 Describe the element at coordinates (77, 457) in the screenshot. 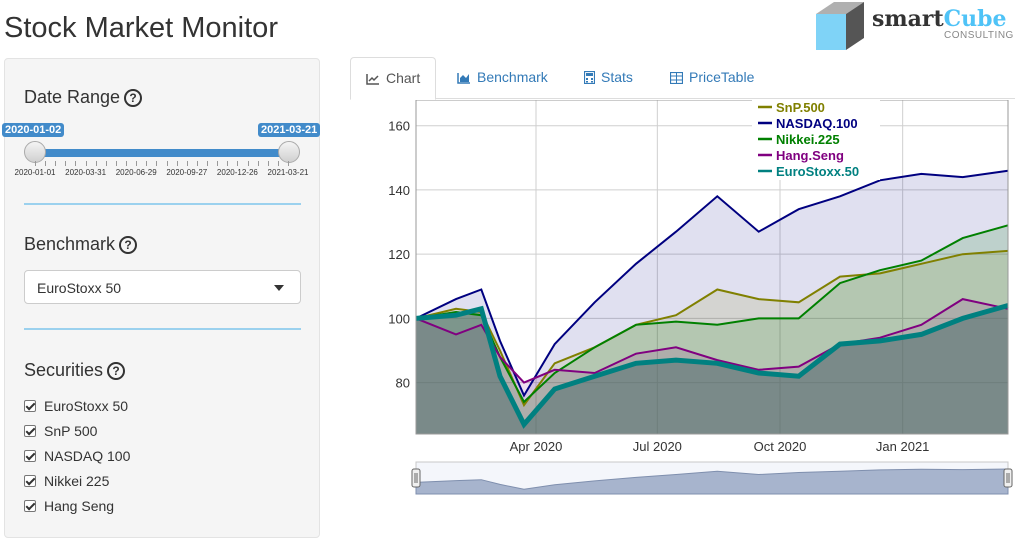

I see `checkbox-nasdaq: NASDAQ 100` at that location.